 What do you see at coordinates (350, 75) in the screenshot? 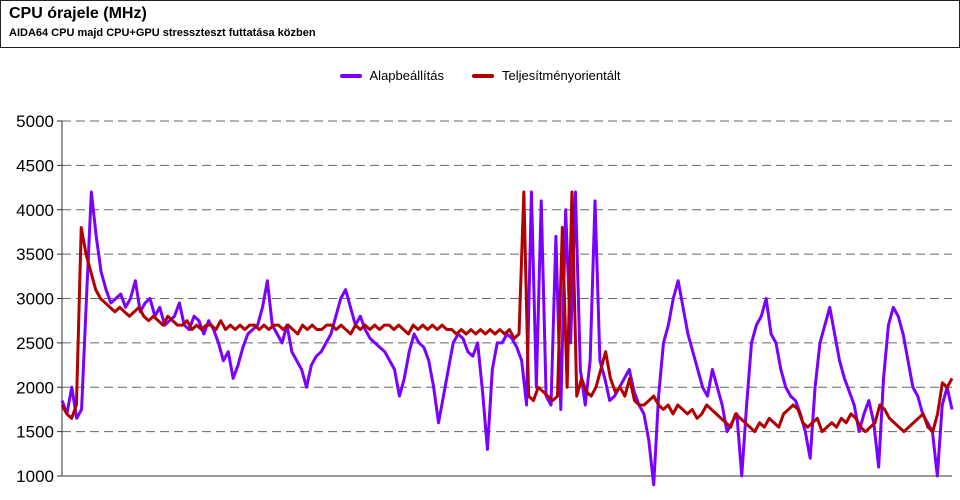
I see `legend-swatch-purple` at bounding box center [350, 75].